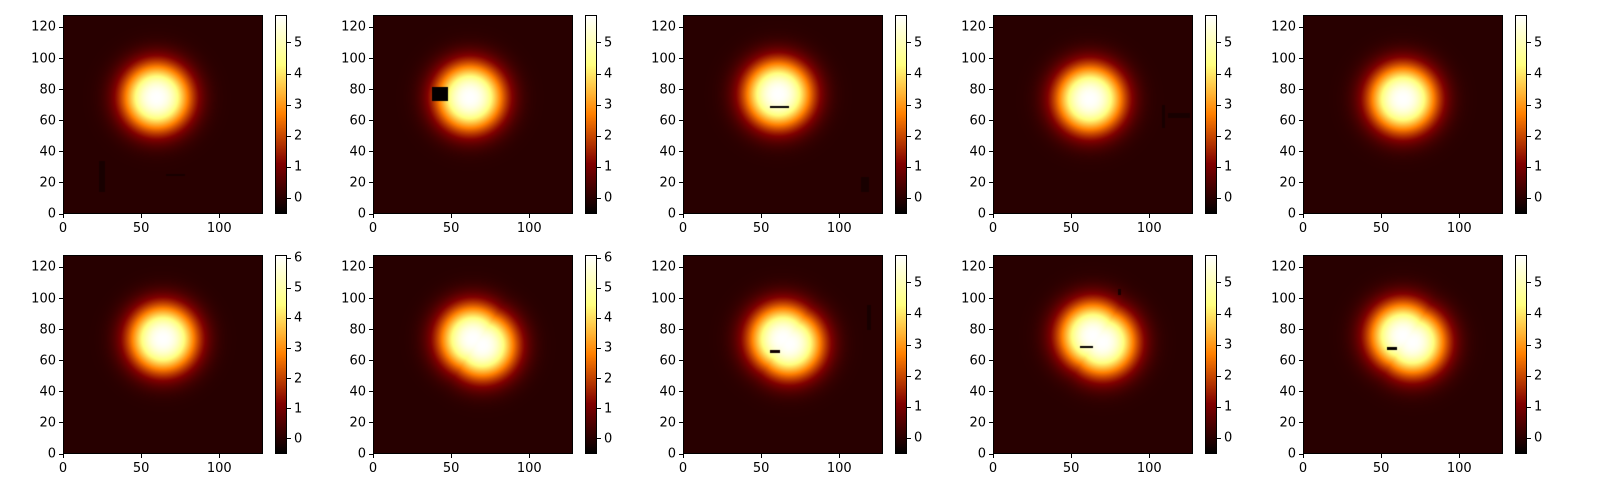  I want to click on colorbar-tick-label: 5, so click(608, 43).